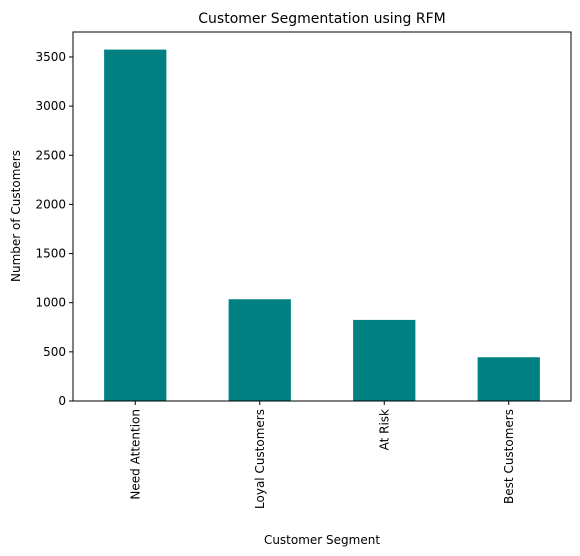 This screenshot has height=556, width=580. I want to click on y-tick-label: 1000, so click(50, 303).